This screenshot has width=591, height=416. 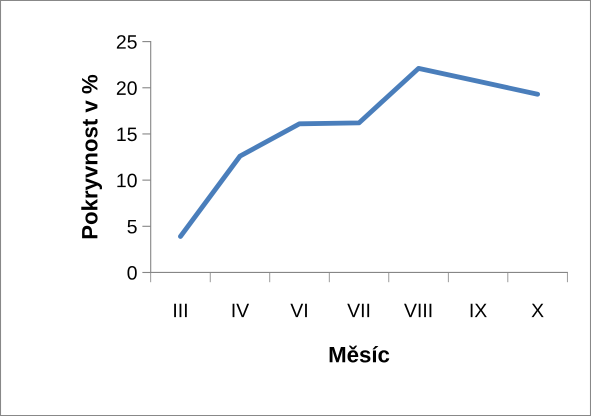 I want to click on x-axis-title: Měsíc, so click(x=360, y=354).